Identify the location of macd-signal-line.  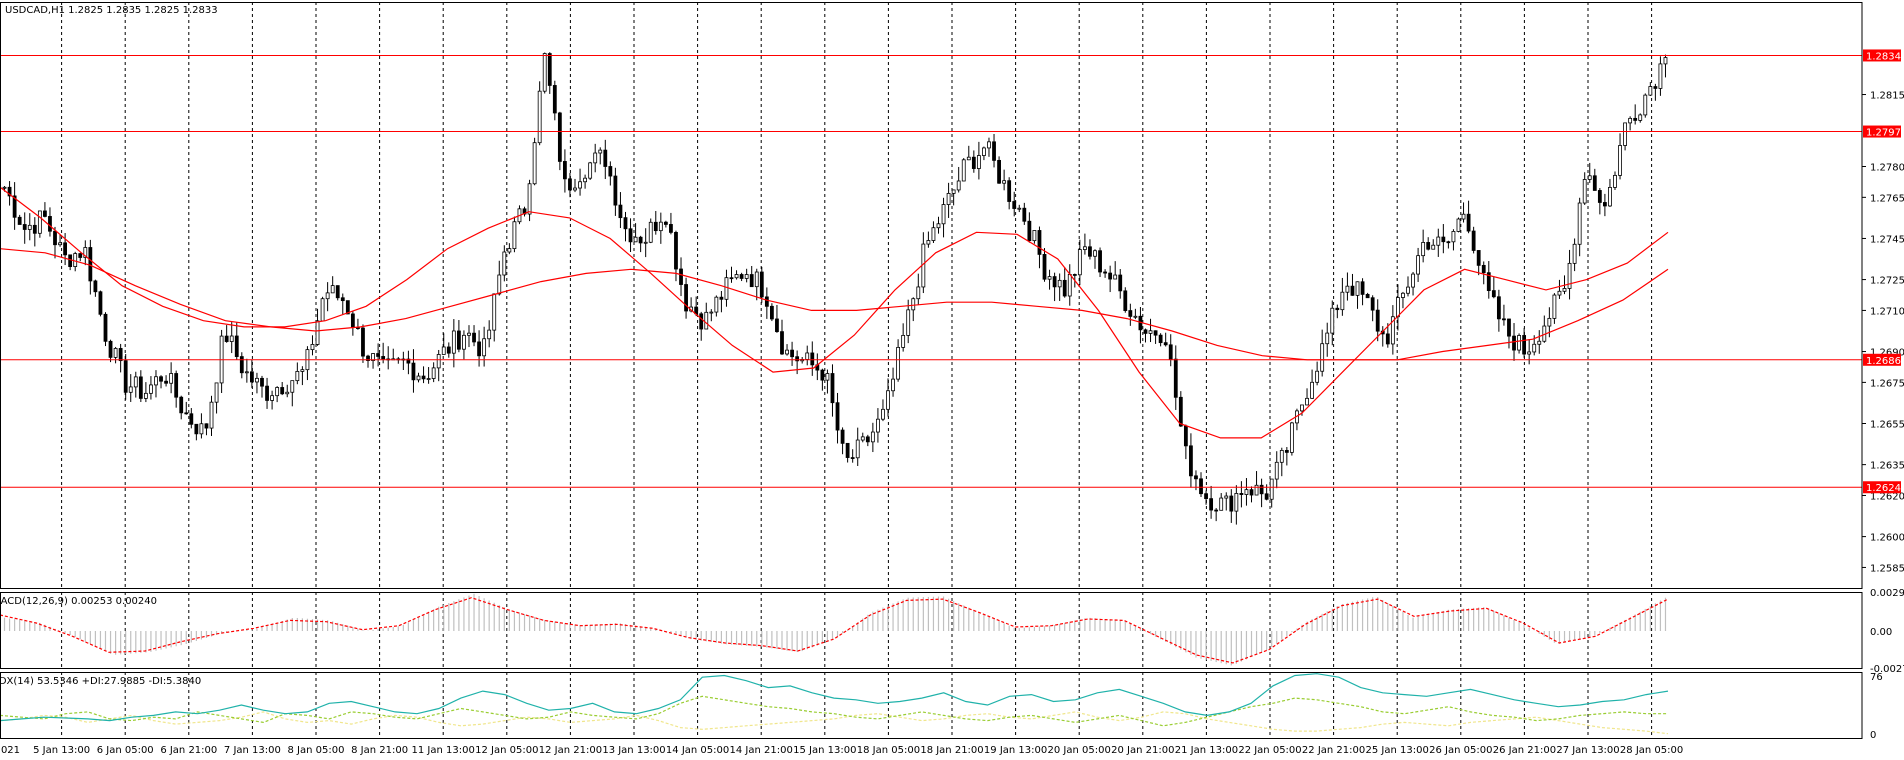
(834, 630).